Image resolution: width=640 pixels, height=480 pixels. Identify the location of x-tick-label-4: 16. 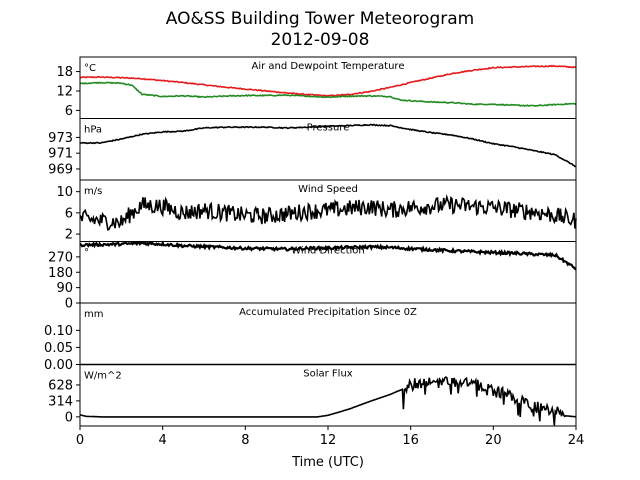
(410, 440).